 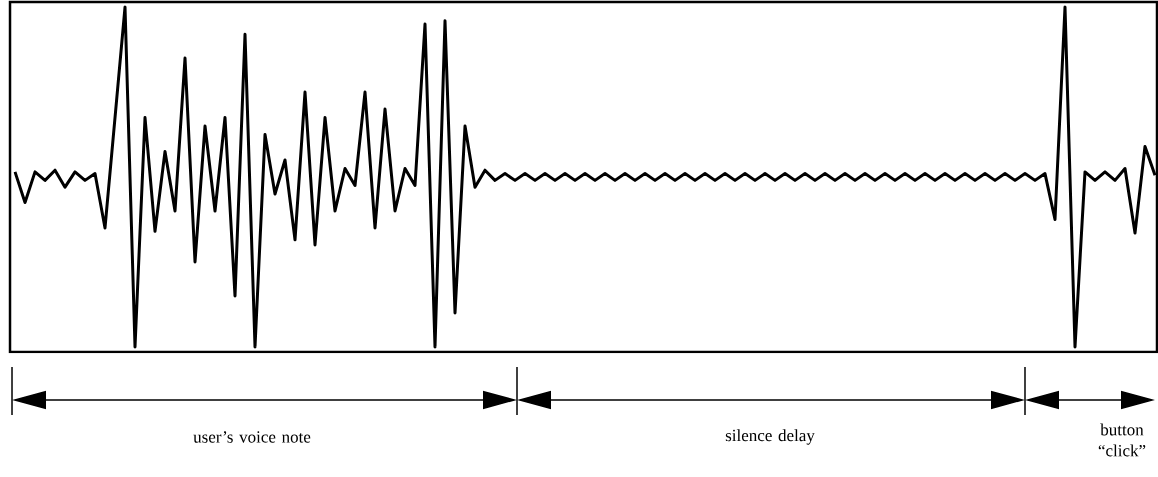 I want to click on text: user’s voice note, so click(x=252, y=437).